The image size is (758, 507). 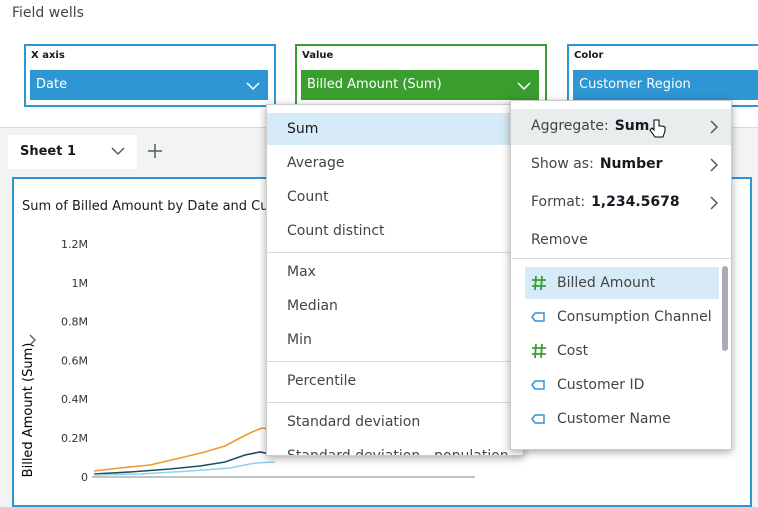 I want to click on field-well: Color Customer Region, so click(x=662, y=75).